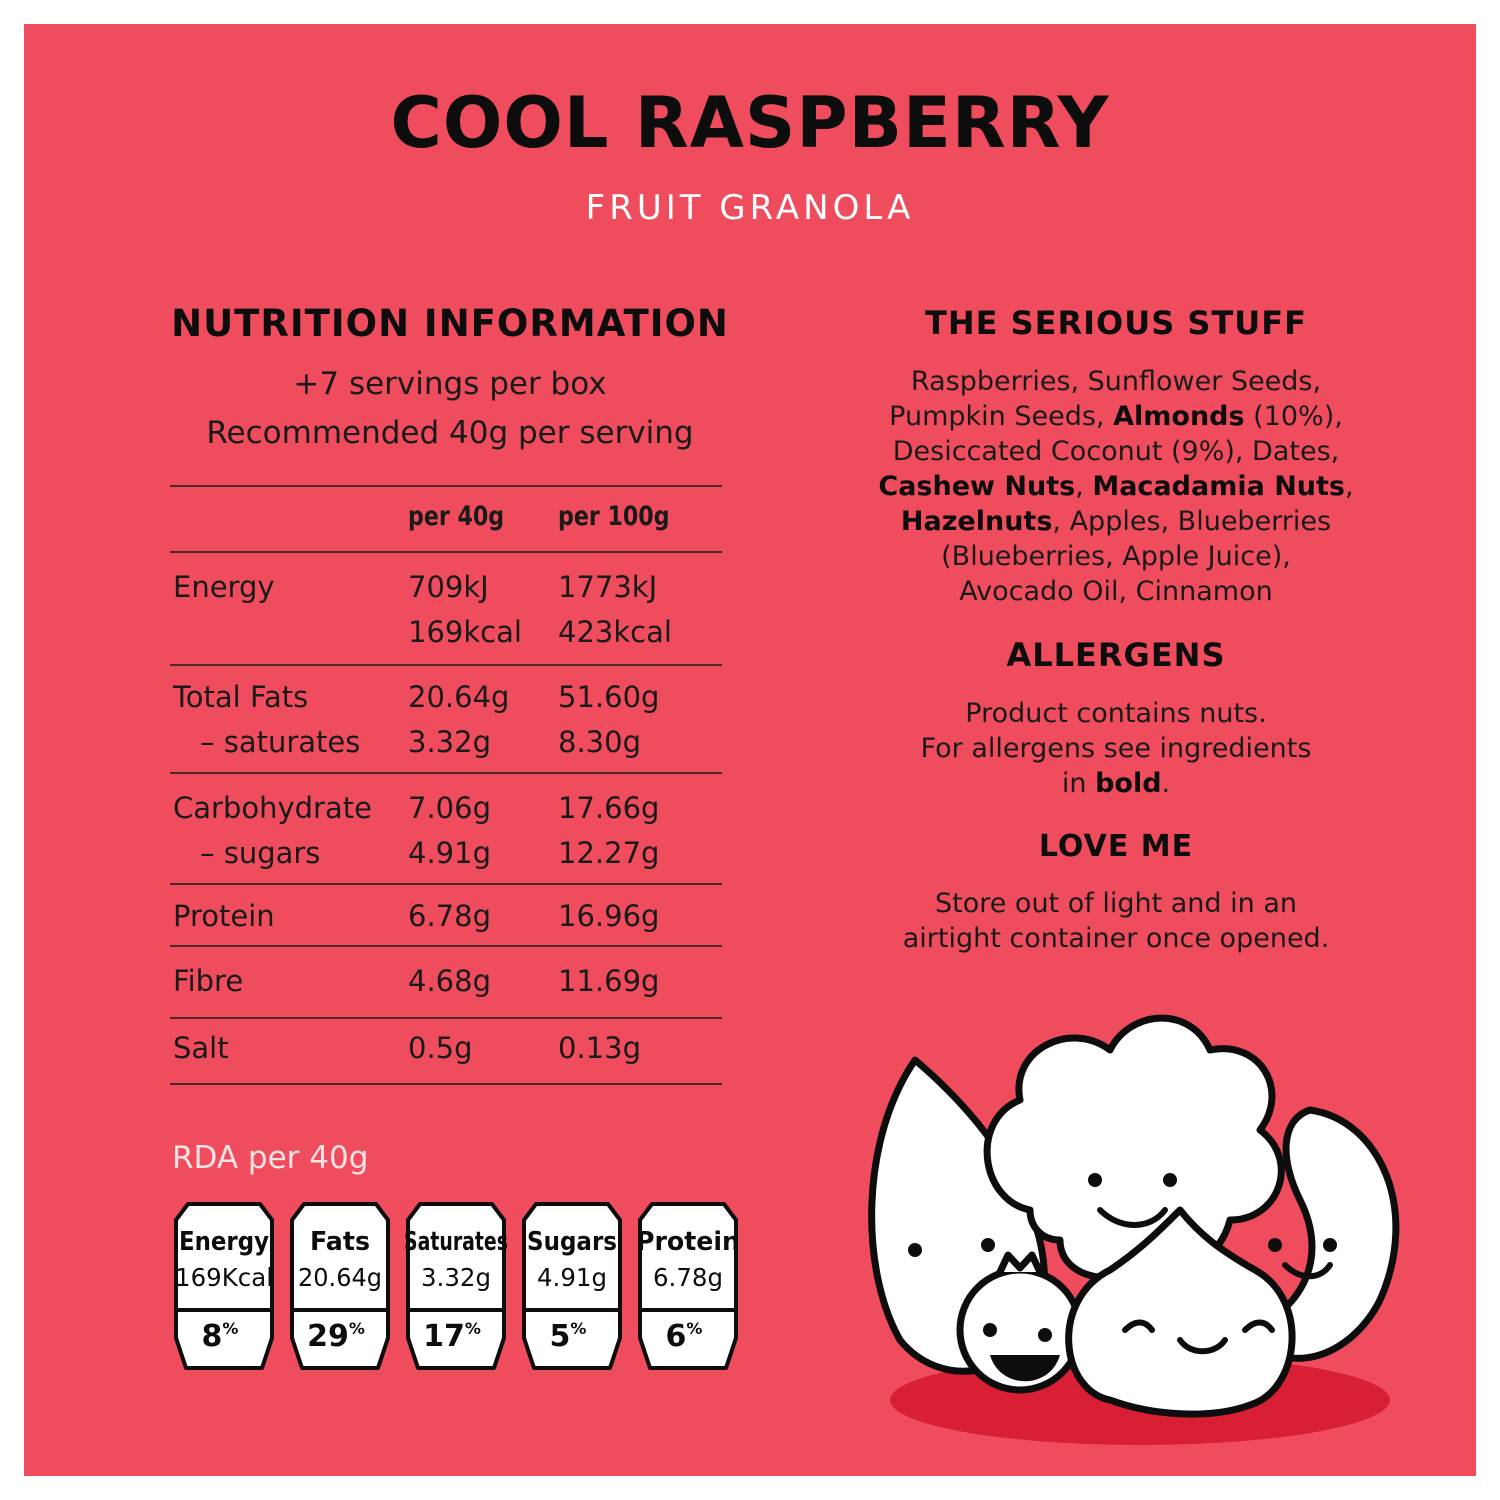 The width and height of the screenshot is (1500, 1500). Describe the element at coordinates (459, 697) in the screenshot. I see `row-per40: 20.64g` at that location.